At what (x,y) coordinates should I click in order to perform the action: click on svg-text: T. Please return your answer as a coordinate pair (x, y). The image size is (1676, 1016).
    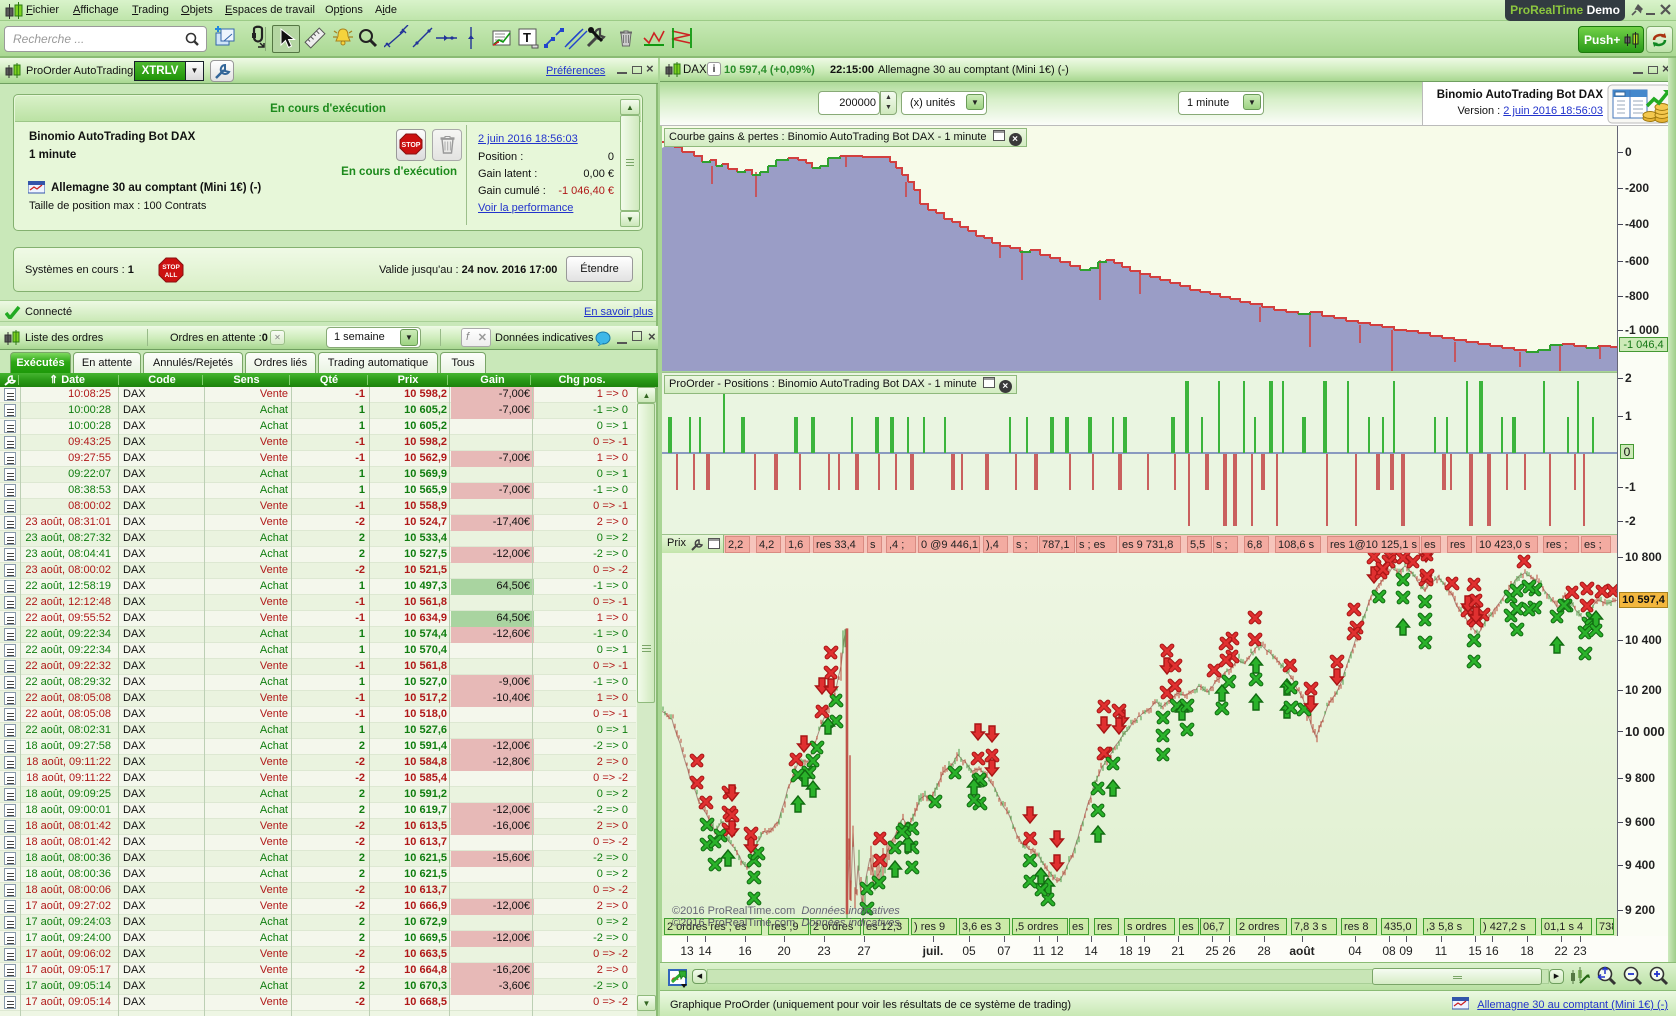
    Looking at the image, I should click on (527, 37).